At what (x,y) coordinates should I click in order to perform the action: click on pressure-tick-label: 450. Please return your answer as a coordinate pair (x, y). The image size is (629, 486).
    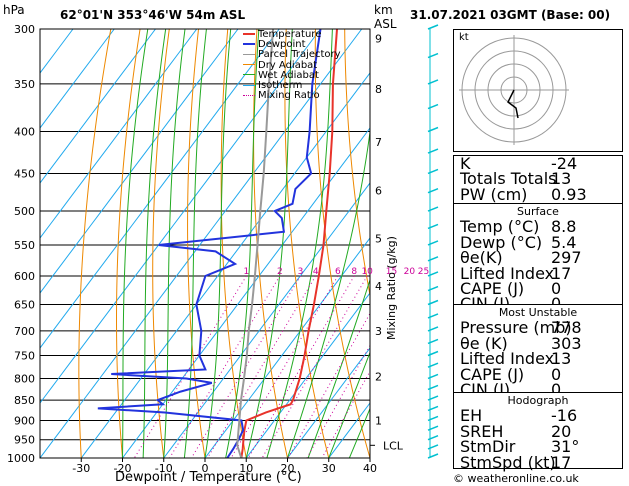
    Looking at the image, I should click on (24, 173).